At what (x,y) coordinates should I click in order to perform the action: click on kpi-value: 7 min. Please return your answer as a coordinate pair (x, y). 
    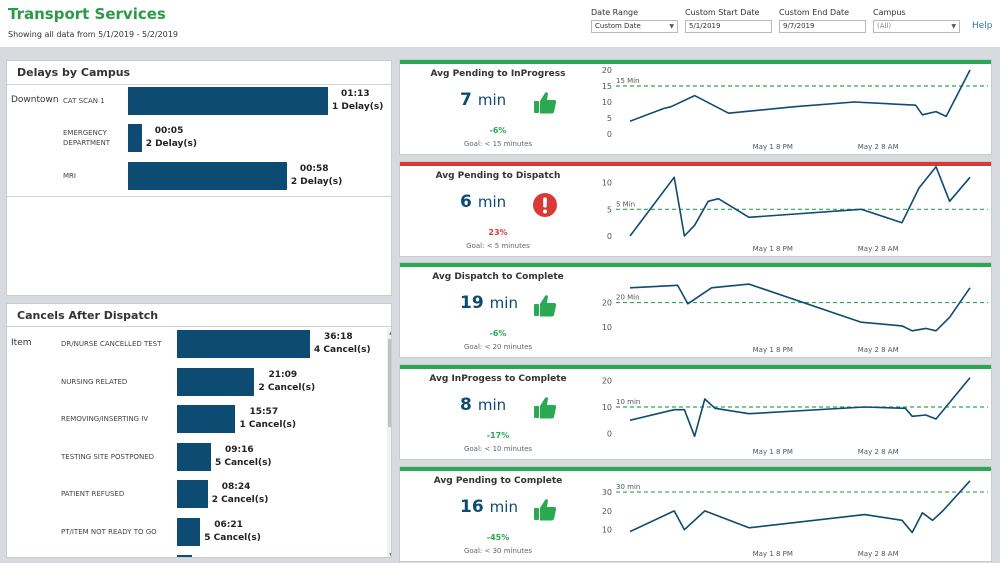
    Looking at the image, I should click on (483, 100).